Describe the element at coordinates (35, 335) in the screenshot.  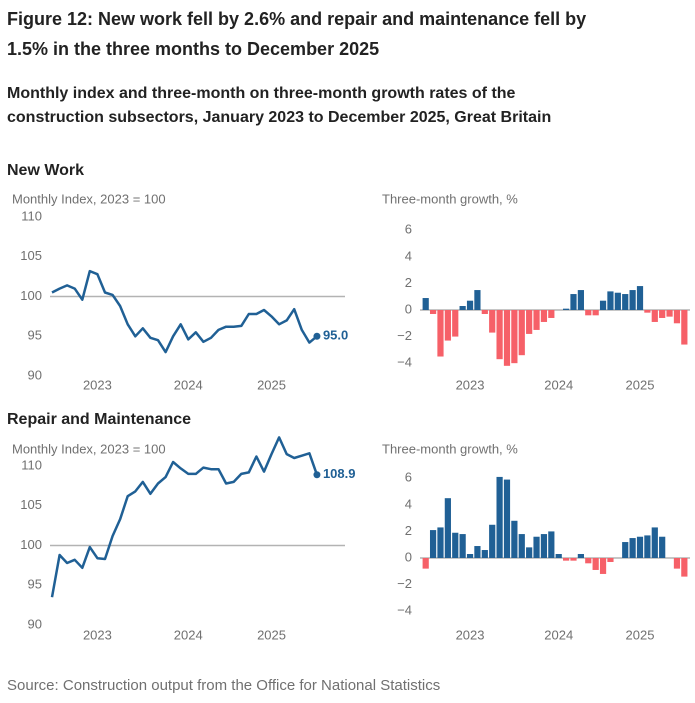
I see `y-tick-label: 95` at that location.